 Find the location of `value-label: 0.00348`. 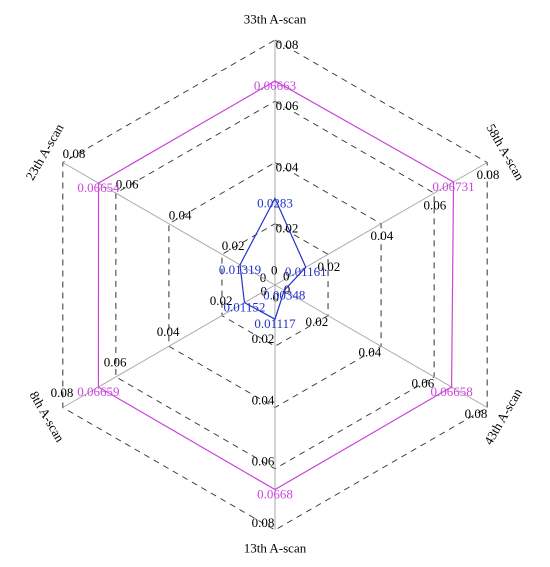

value-label: 0.00348 is located at coordinates (284, 294).